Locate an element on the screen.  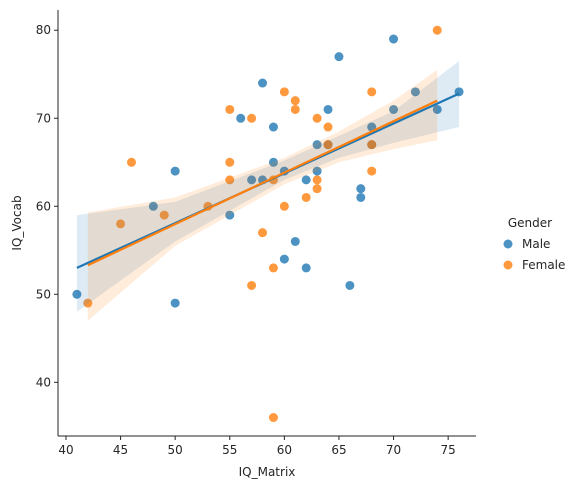
y-tick-label: 40 is located at coordinates (43, 382).